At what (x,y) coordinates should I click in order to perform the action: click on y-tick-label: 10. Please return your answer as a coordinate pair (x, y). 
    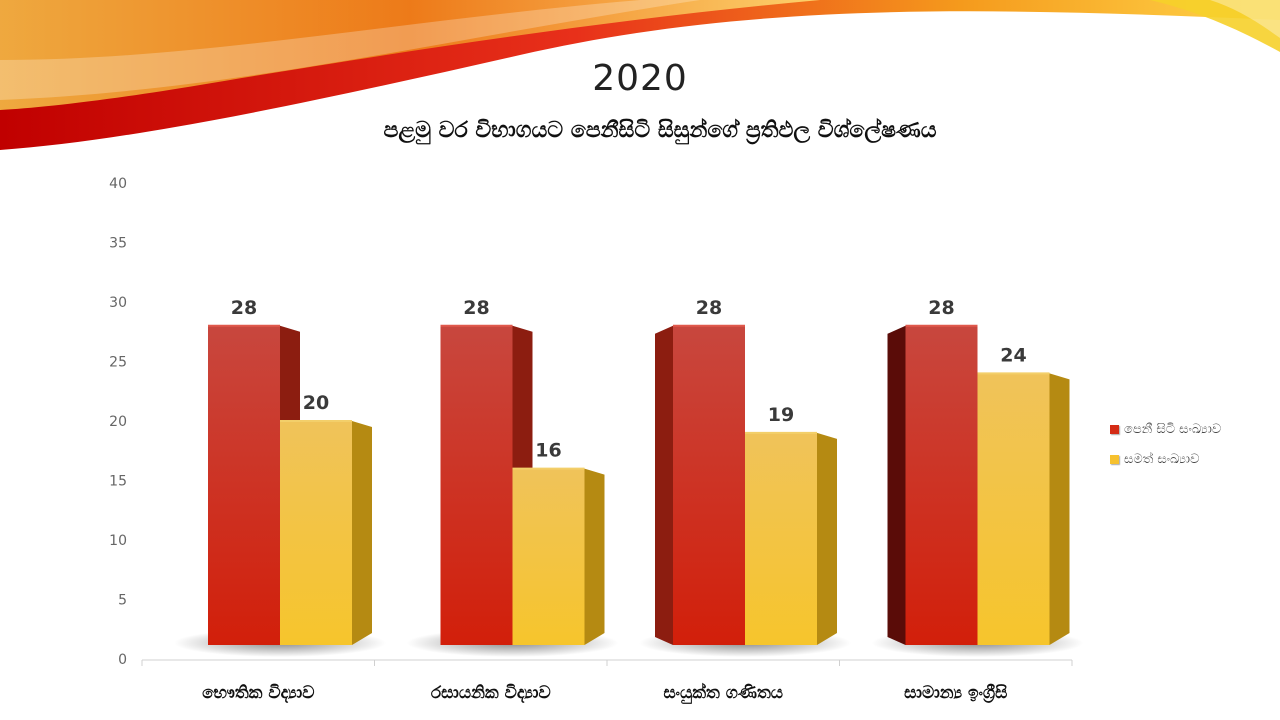
    Looking at the image, I should click on (118, 541).